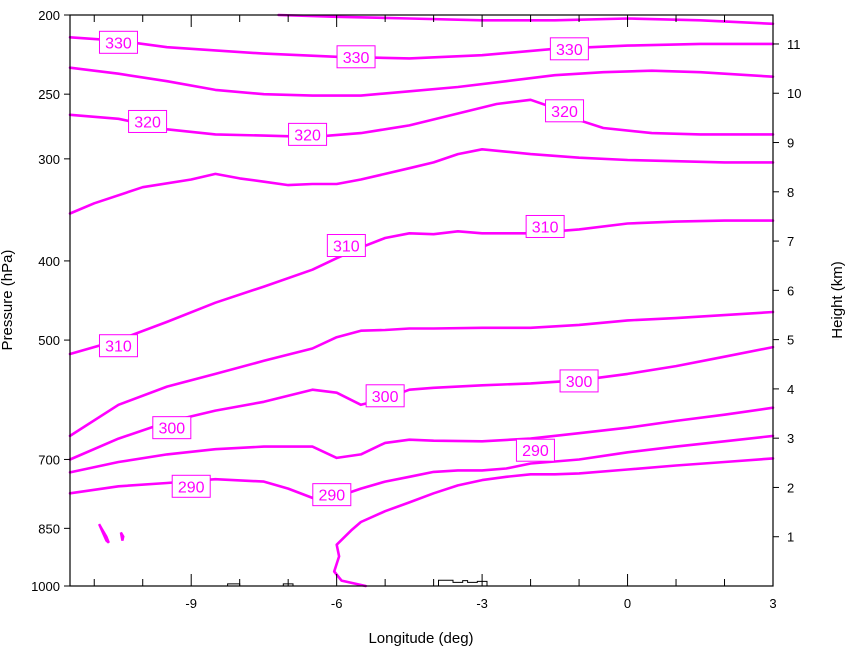 This screenshot has height=650, width=850. What do you see at coordinates (790, 487) in the screenshot?
I see `y2-tick-label: 2` at bounding box center [790, 487].